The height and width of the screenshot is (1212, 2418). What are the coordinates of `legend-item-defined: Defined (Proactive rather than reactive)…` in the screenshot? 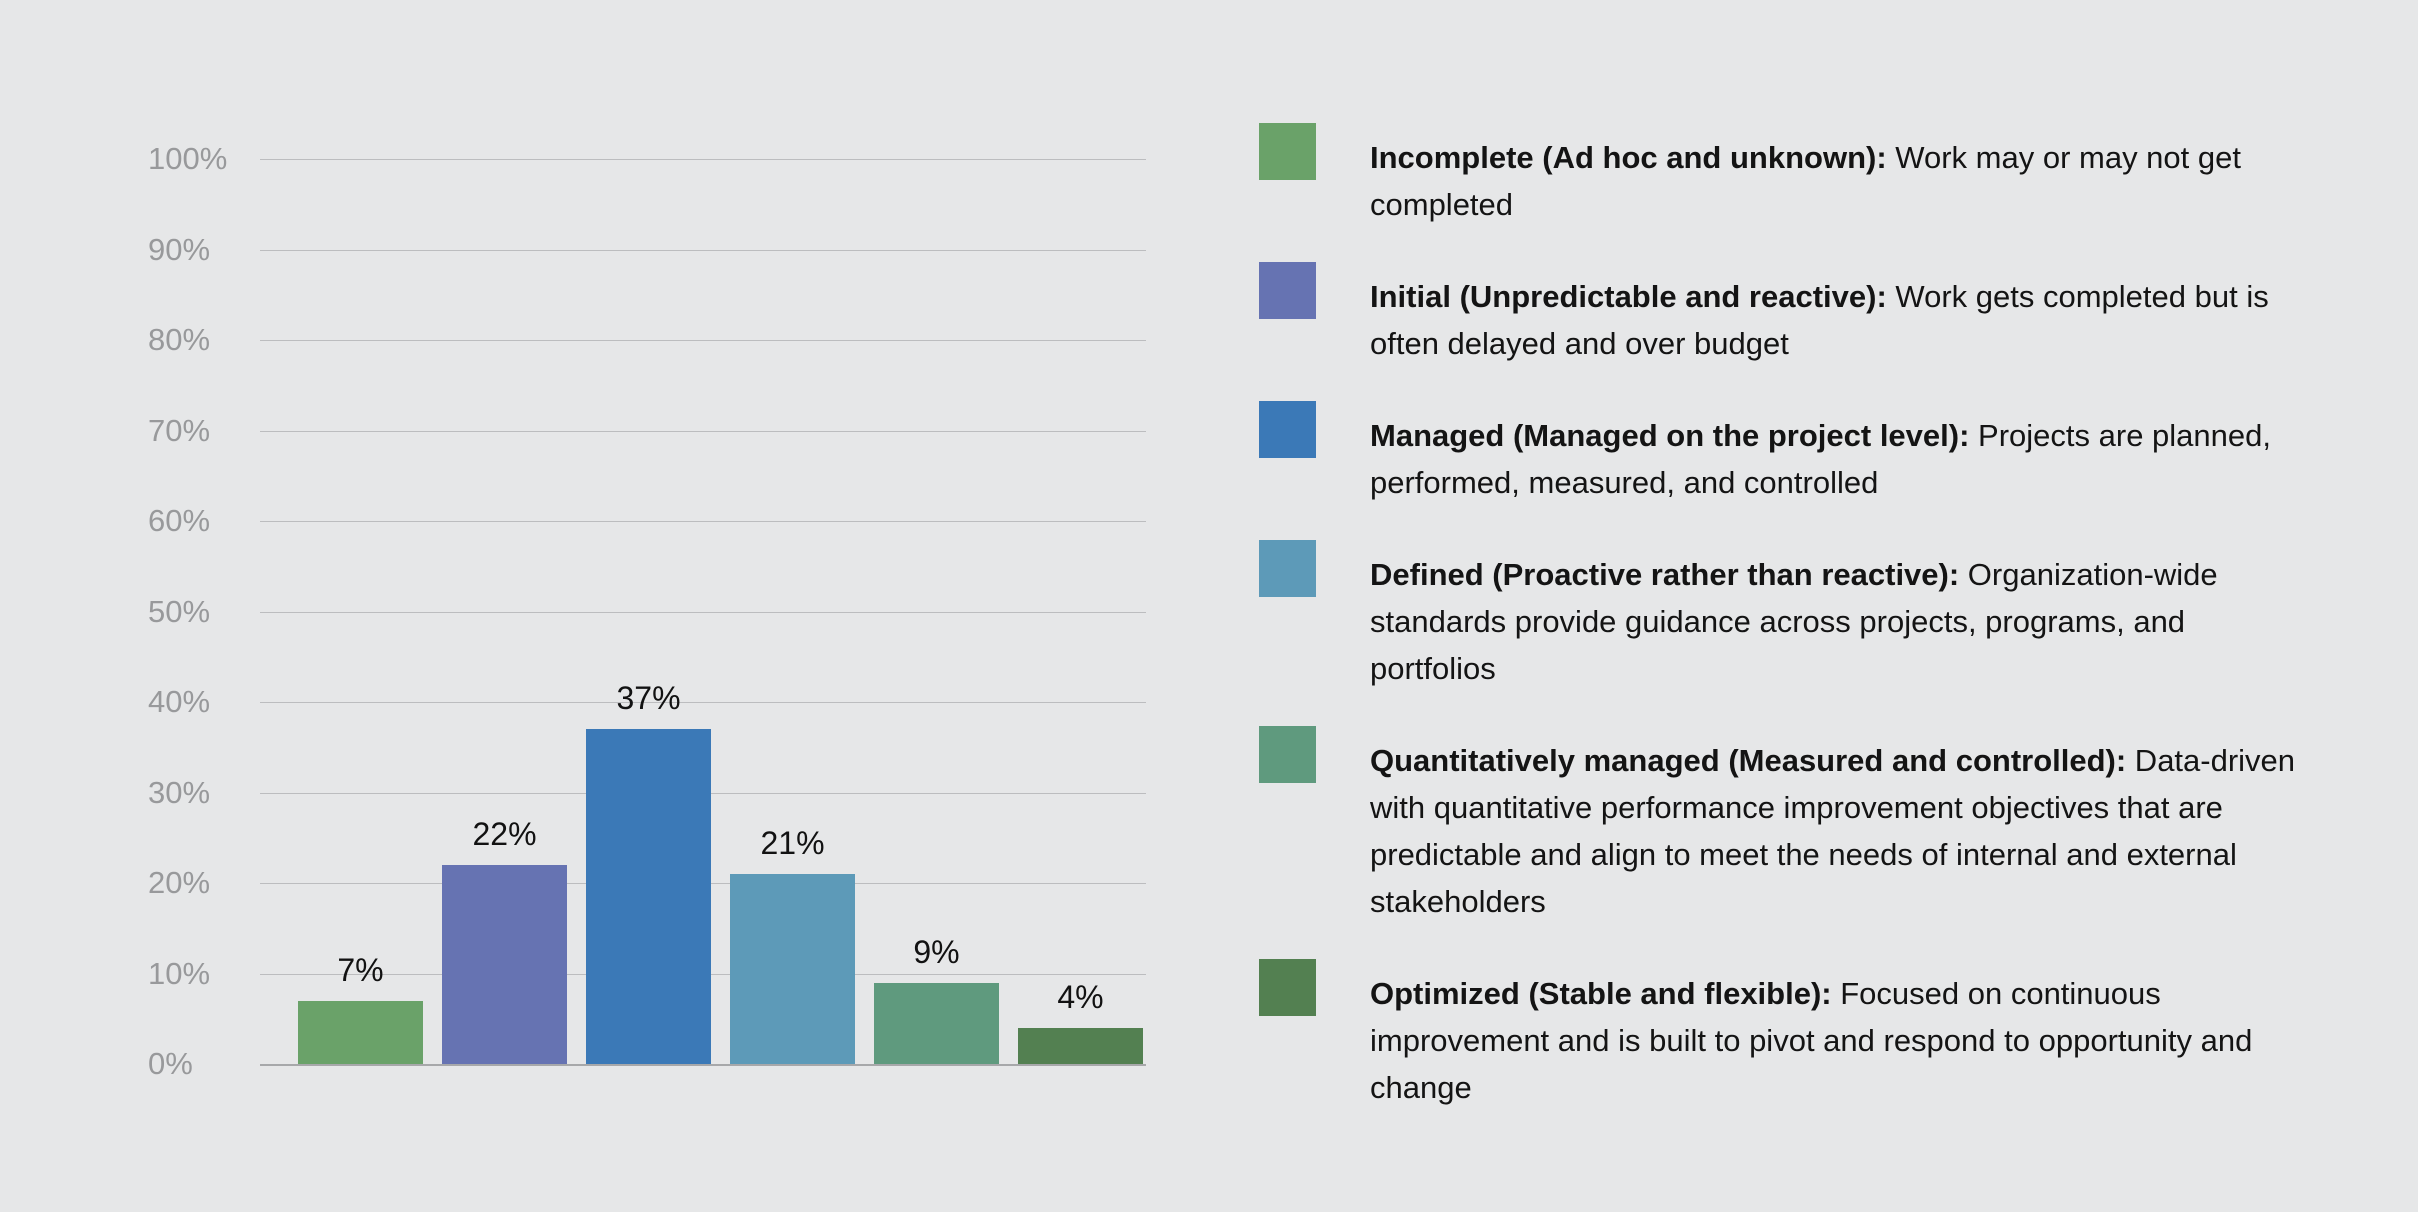 It's located at (1794, 616).